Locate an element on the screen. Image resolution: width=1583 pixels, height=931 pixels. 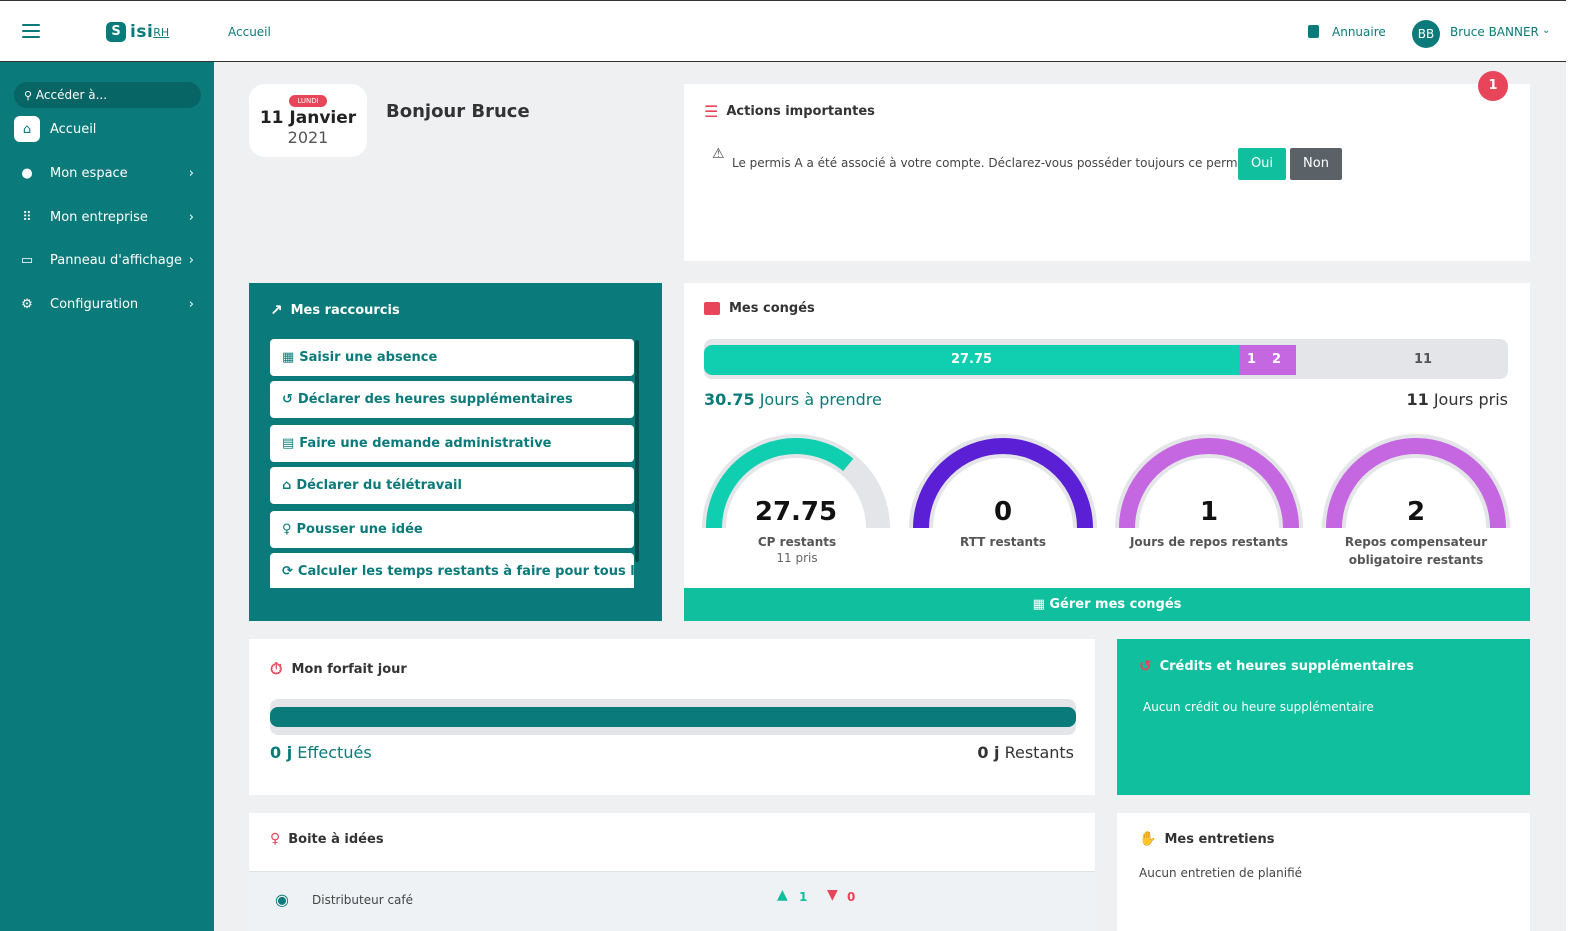
shortcut-heures-sup: ↺ Déclarer des heures supplémentaires is located at coordinates (452, 399).